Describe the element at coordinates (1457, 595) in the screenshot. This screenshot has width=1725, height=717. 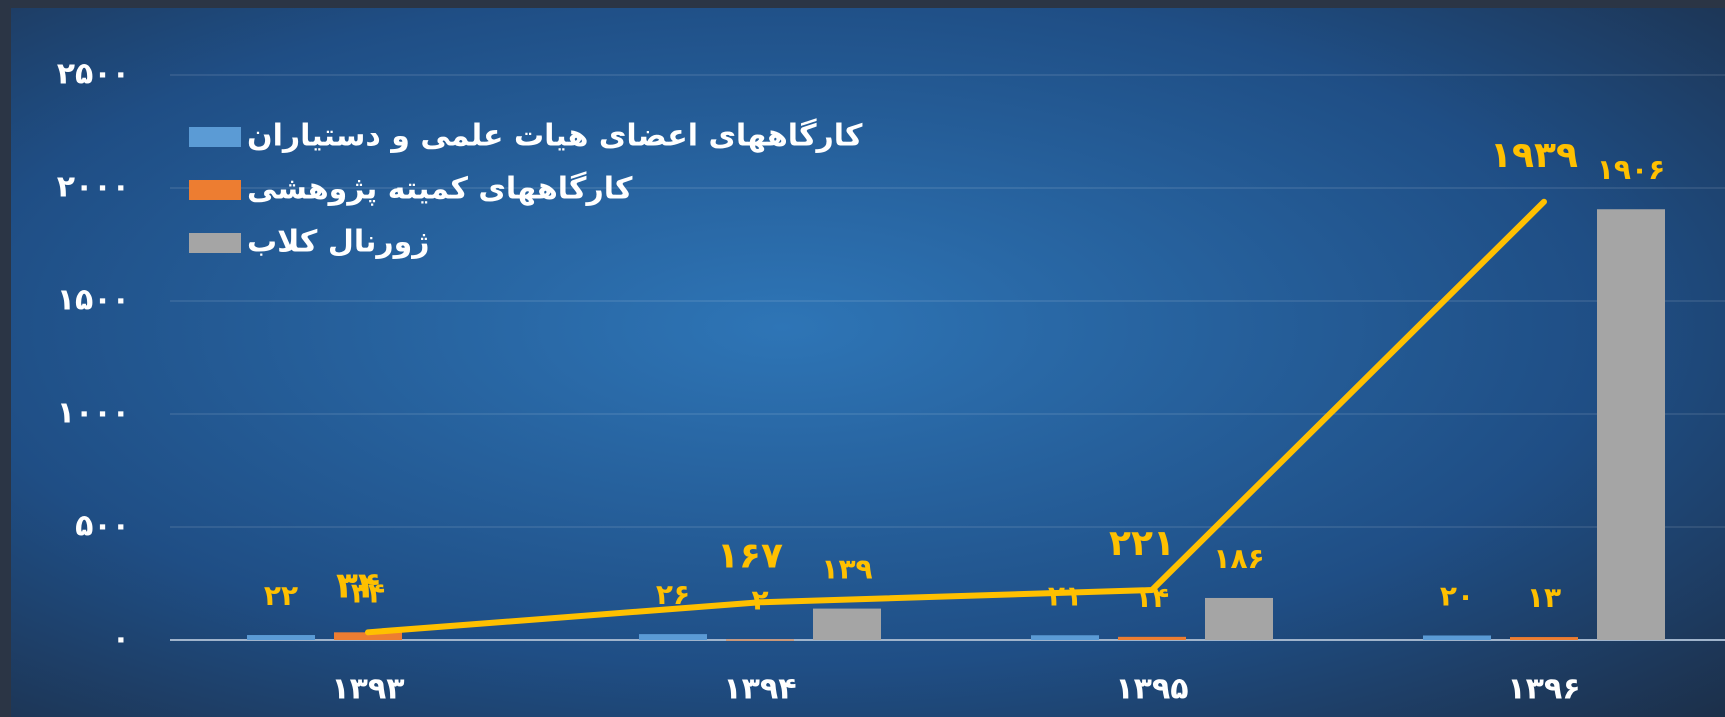
I see `value-label: ۲۰` at that location.